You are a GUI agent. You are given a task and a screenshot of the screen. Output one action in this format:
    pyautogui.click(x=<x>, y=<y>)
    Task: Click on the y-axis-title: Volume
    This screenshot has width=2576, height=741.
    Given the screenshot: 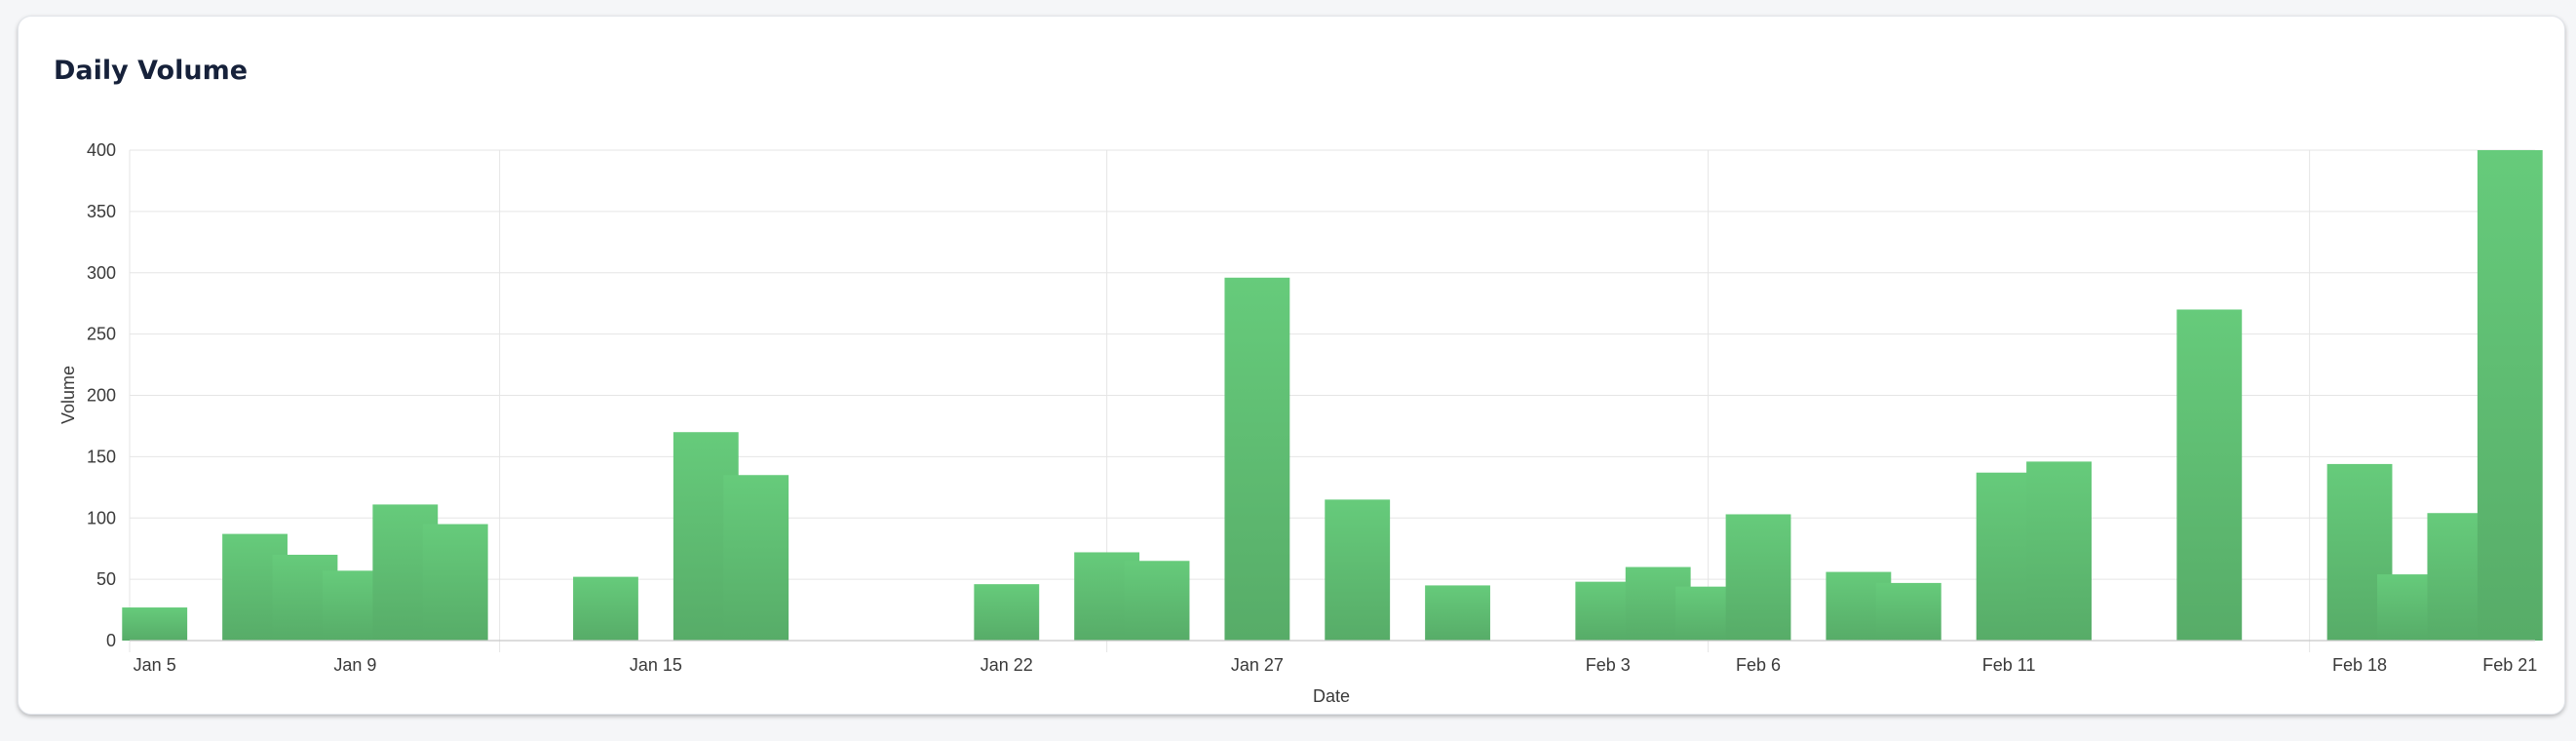 What is the action you would take?
    pyautogui.click(x=68, y=395)
    